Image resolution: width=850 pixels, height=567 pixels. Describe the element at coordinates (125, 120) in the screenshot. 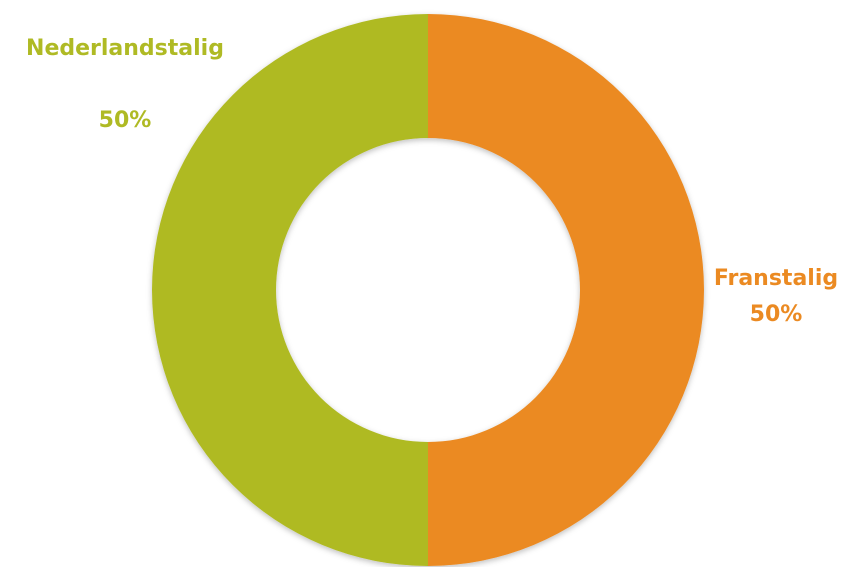

I see `slice-value-nederlandstalig: 50%` at that location.